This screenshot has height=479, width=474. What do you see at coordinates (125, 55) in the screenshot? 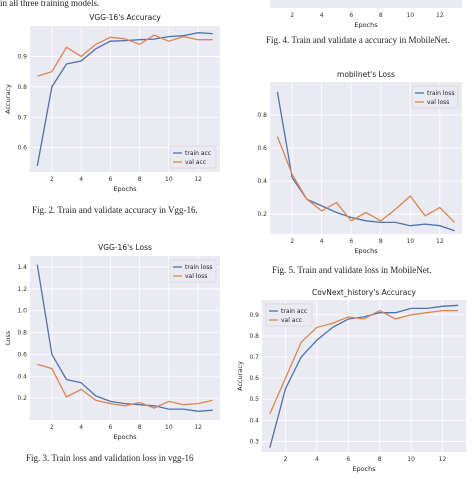
I see `series-line-val-acc` at bounding box center [125, 55].